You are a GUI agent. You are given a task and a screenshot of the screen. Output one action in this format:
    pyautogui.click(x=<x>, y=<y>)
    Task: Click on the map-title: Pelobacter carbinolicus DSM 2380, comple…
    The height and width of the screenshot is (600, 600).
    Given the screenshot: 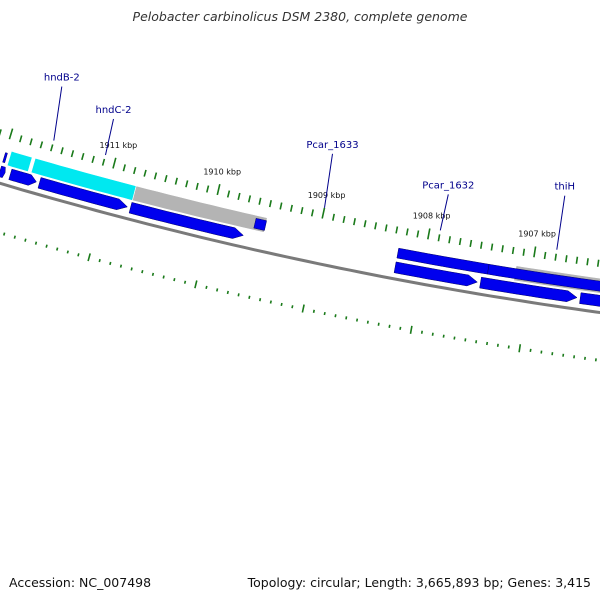 What is the action you would take?
    pyautogui.click(x=300, y=16)
    